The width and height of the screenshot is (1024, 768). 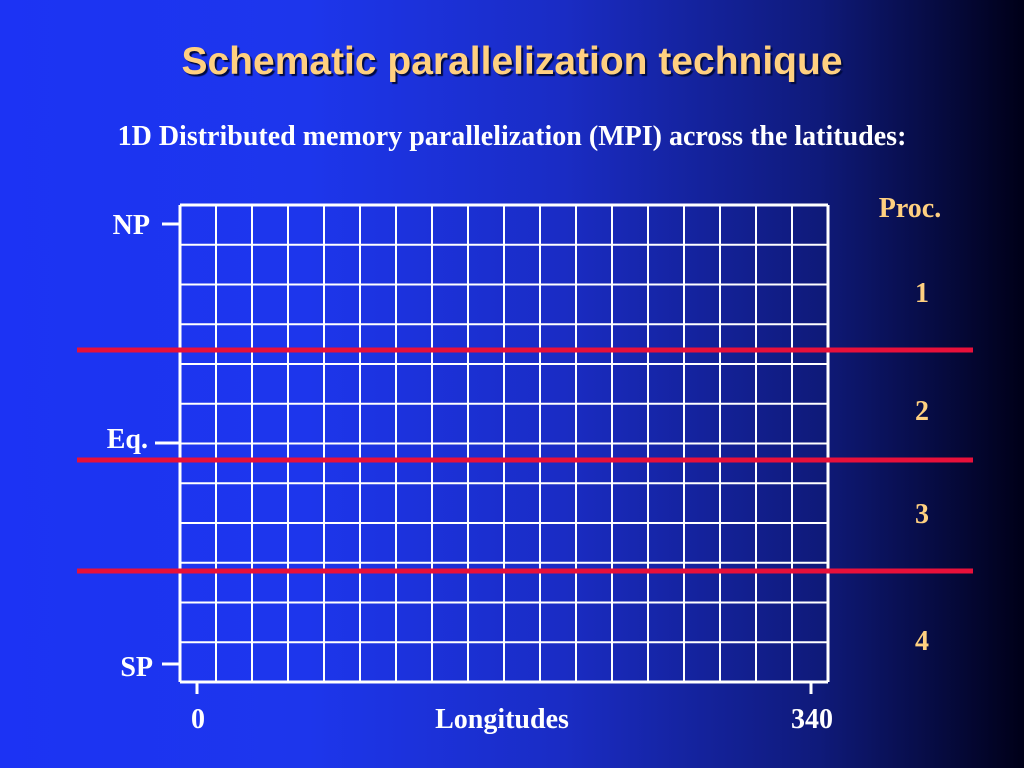 What do you see at coordinates (502, 719) in the screenshot?
I see `x-axis-label: Longitudes` at bounding box center [502, 719].